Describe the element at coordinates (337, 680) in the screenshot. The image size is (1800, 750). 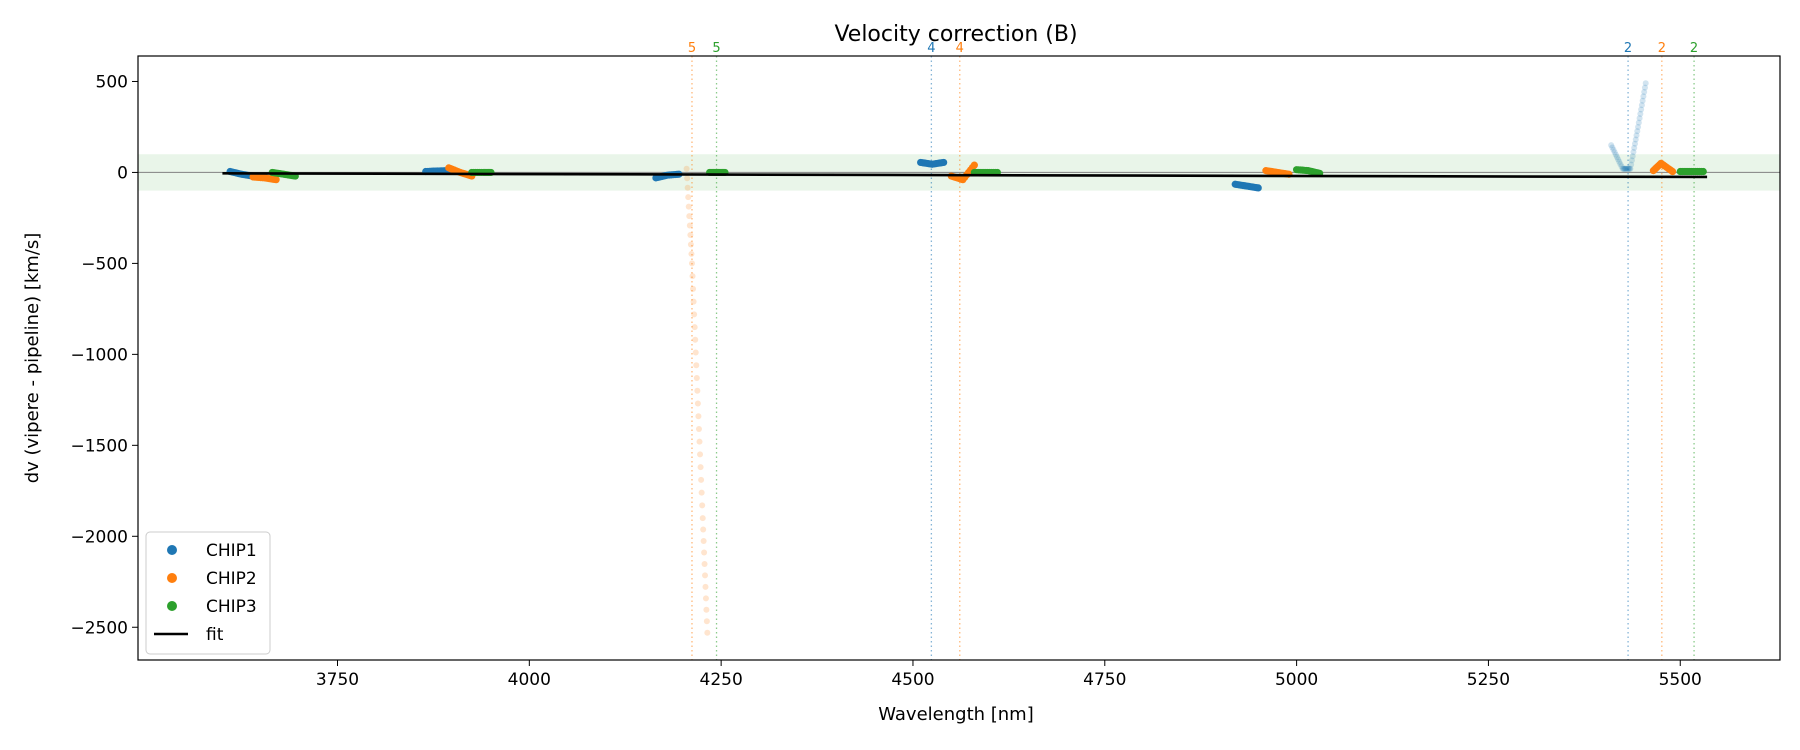
I see `x-tick-label: 3750` at that location.